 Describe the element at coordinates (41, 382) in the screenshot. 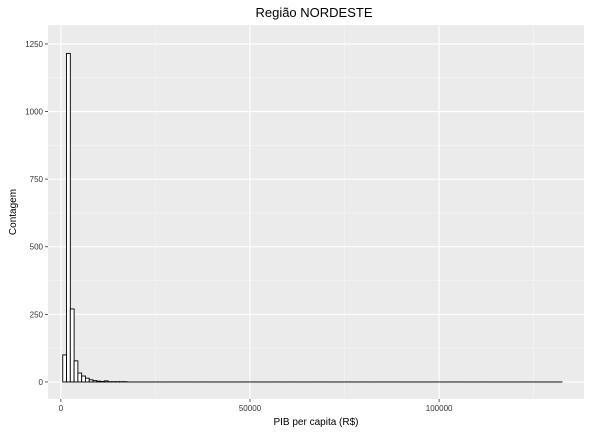

I see `y-tick-label: 0` at that location.